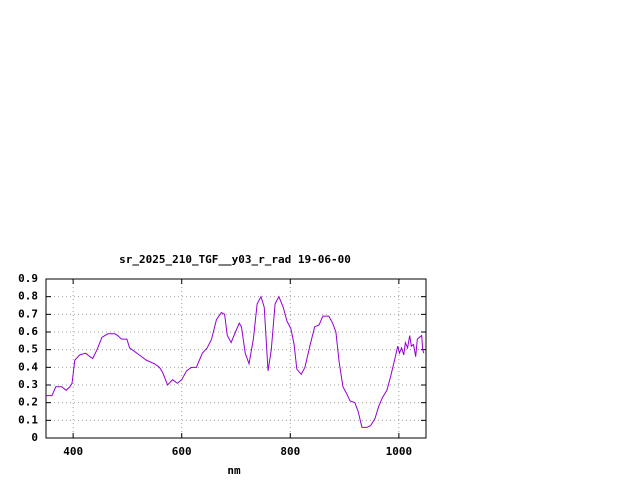 This screenshot has height=480, width=640. What do you see at coordinates (399, 451) in the screenshot?
I see `x-tick-label: 1000` at bounding box center [399, 451].